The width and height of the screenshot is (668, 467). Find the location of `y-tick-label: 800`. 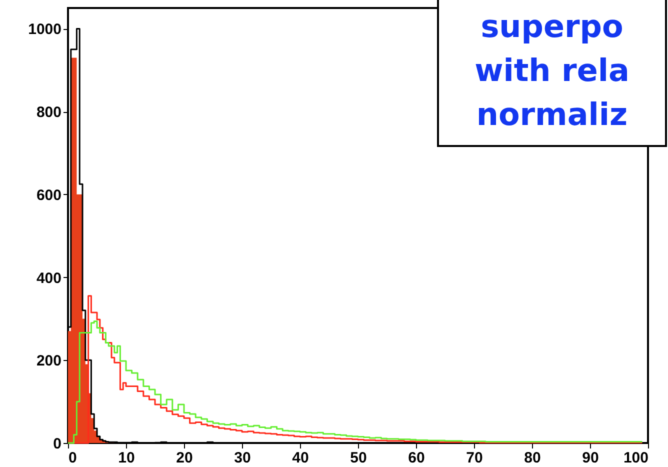

y-tick-label: 800 is located at coordinates (49, 113).